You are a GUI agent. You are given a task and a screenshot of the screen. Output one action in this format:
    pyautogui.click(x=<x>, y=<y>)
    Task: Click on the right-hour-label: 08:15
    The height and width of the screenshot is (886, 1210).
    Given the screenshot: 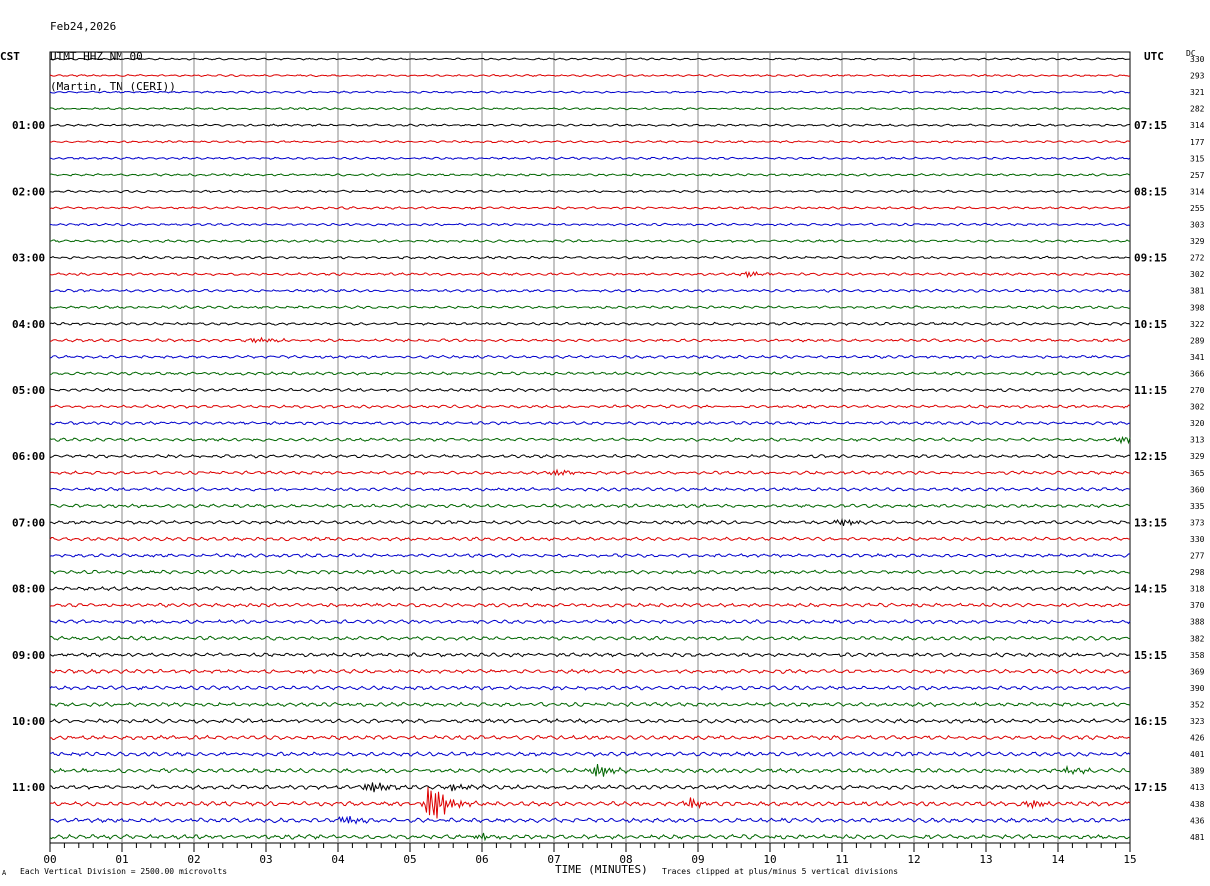 What is the action you would take?
    pyautogui.click(x=1150, y=191)
    